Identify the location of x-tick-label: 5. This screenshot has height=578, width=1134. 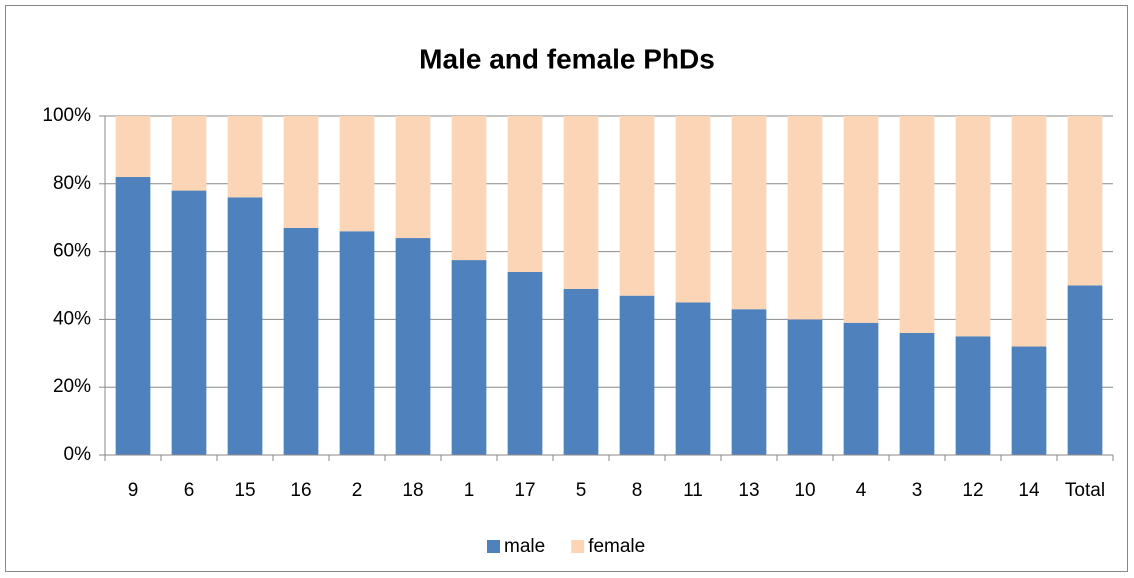
(581, 490).